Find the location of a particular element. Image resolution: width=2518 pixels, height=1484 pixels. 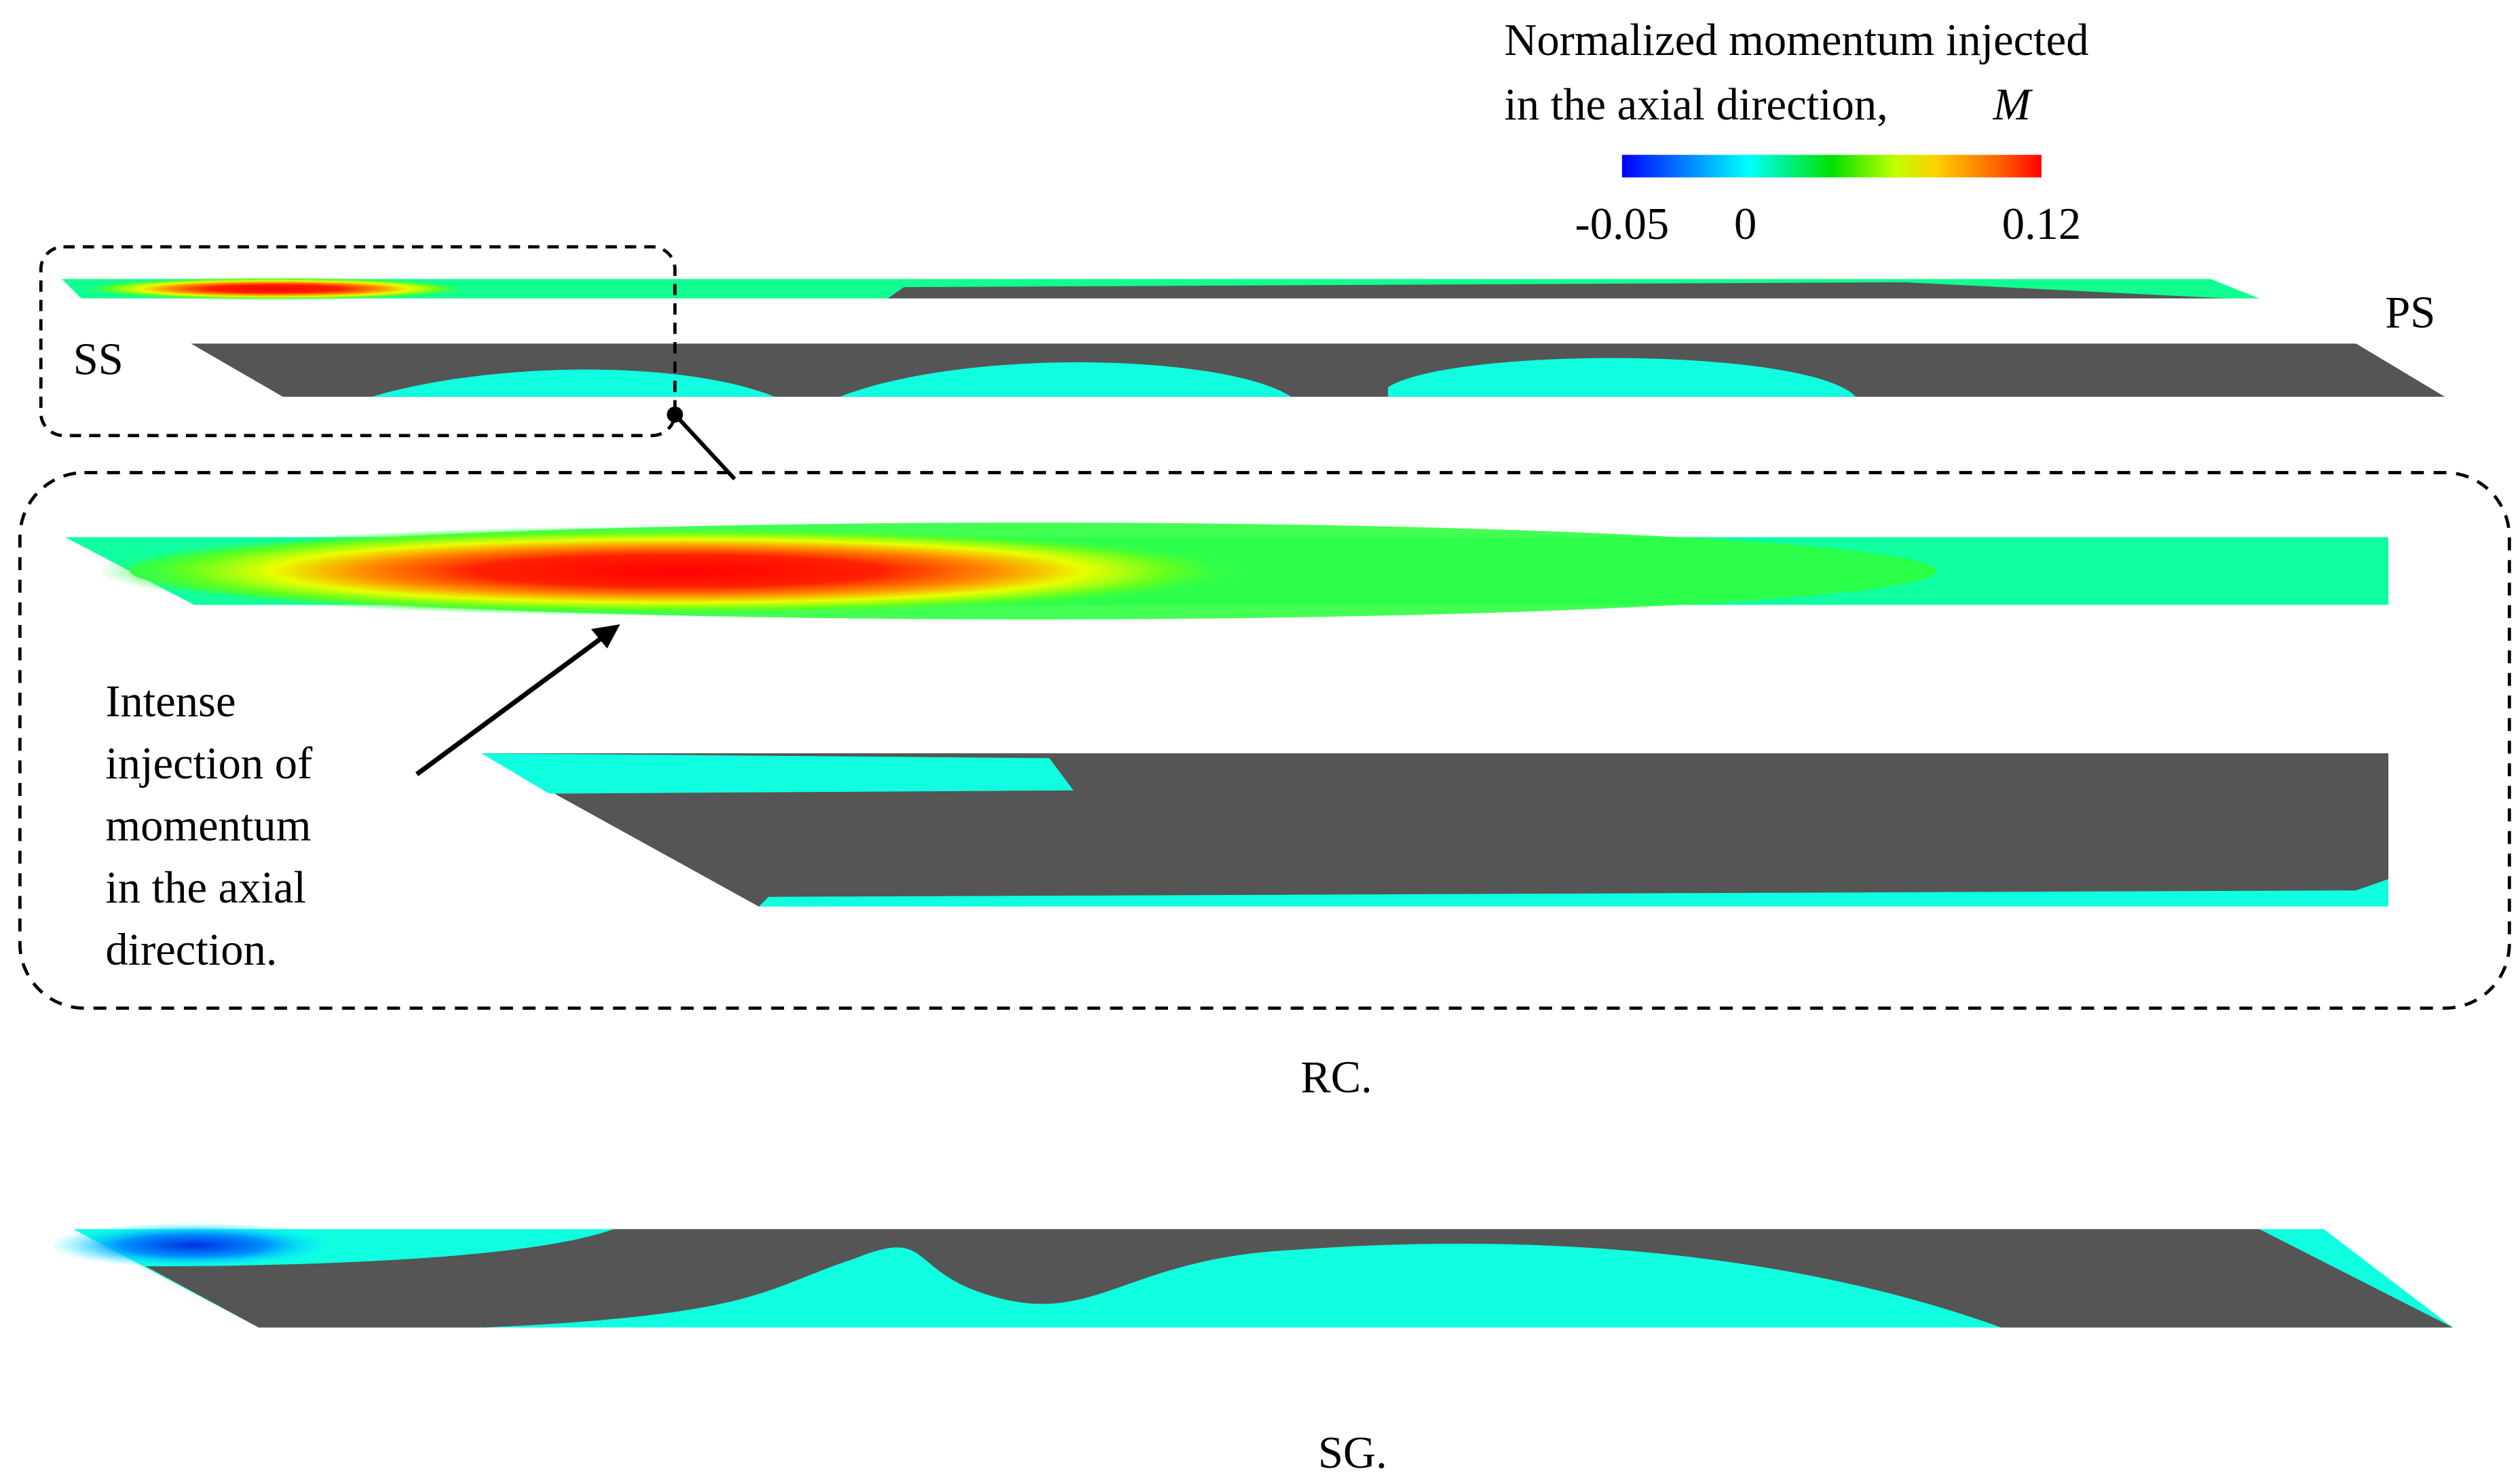

side-label: SS is located at coordinates (98, 360).